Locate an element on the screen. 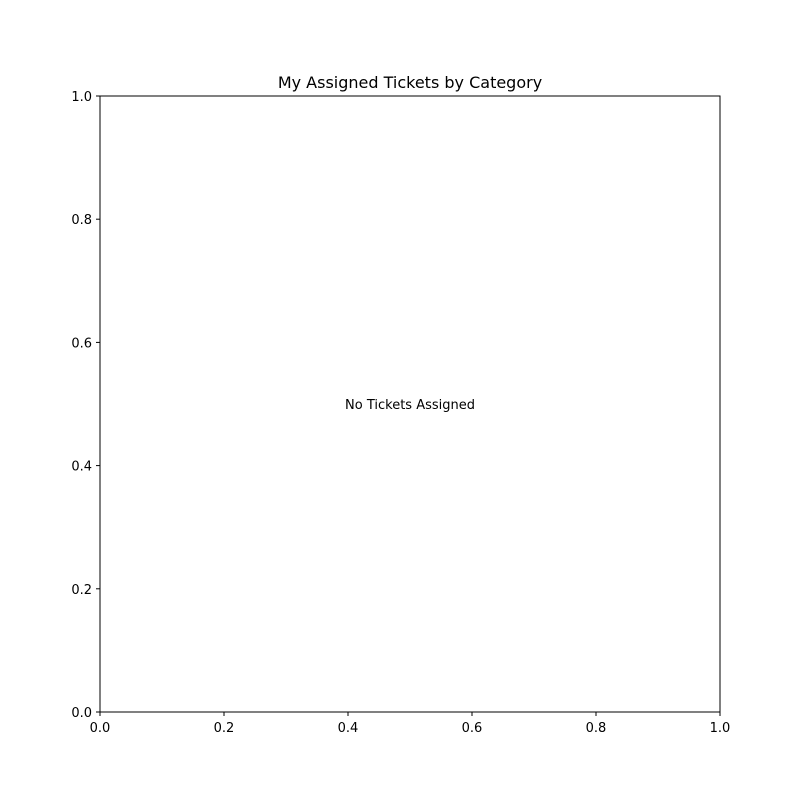 This screenshot has width=800, height=804. y-tick-label: 0.6 is located at coordinates (81, 343).